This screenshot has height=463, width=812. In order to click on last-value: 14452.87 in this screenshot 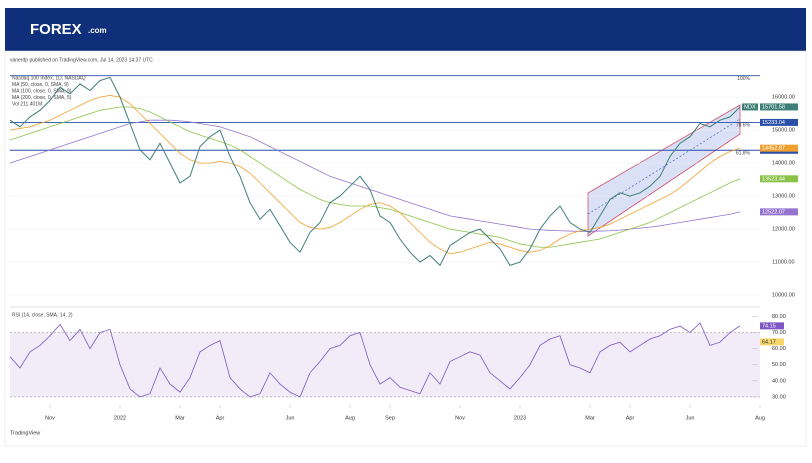, I will do `click(773, 149)`.